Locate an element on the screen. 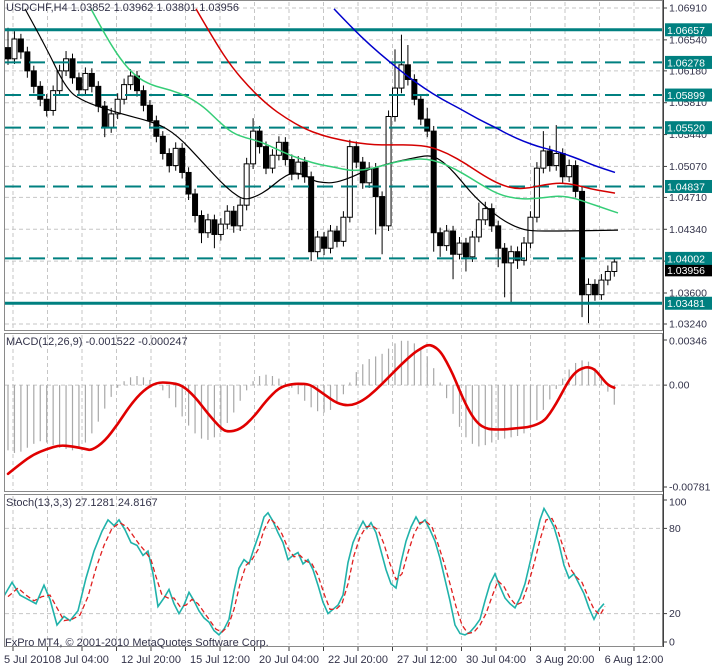 This screenshot has height=670, width=712. ma-blue-line is located at coordinates (474, 91).